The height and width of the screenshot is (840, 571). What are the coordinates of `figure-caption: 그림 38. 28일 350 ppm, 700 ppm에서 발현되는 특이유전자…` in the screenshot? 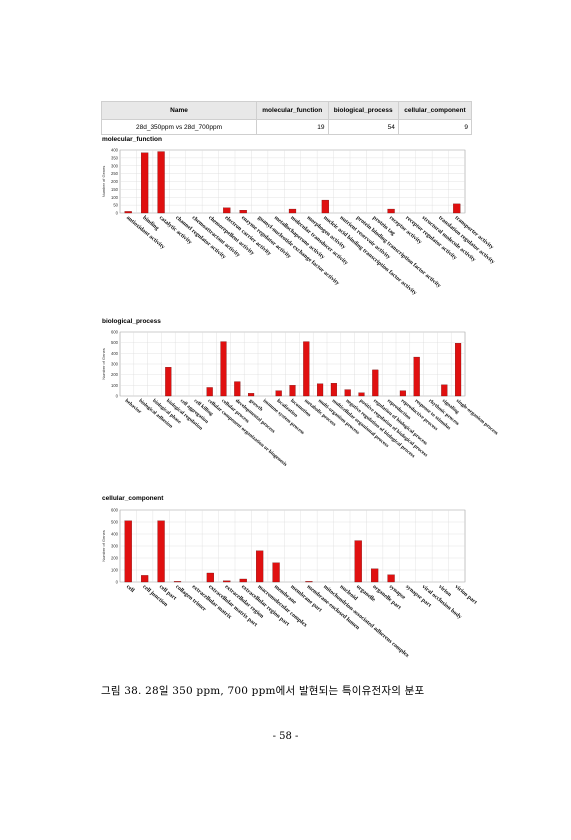 It's located at (263, 691).